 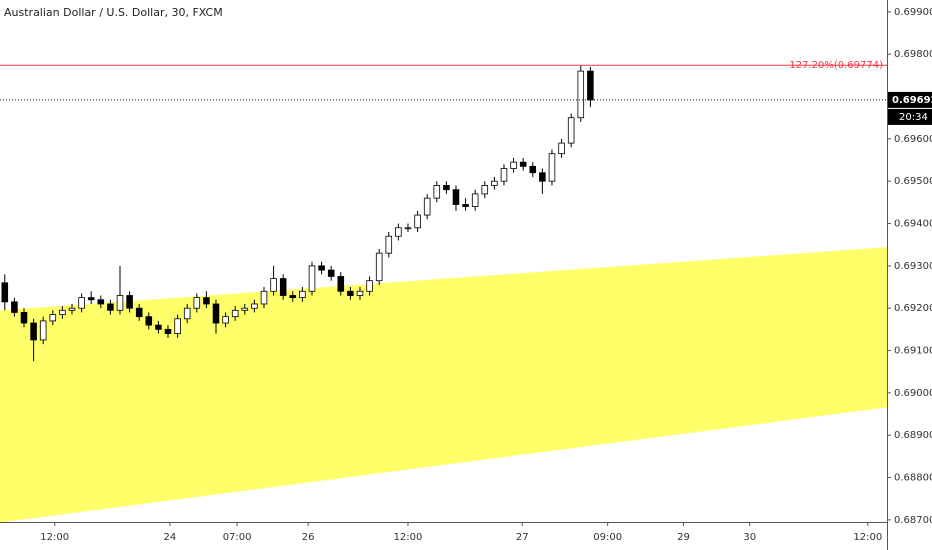 What do you see at coordinates (910, 99) in the screenshot?
I see `last-price-box` at bounding box center [910, 99].